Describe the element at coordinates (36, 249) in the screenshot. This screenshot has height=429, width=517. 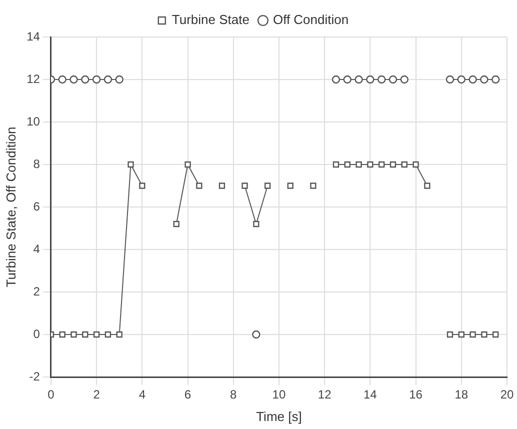
I see `y-tick-label: 4` at that location.